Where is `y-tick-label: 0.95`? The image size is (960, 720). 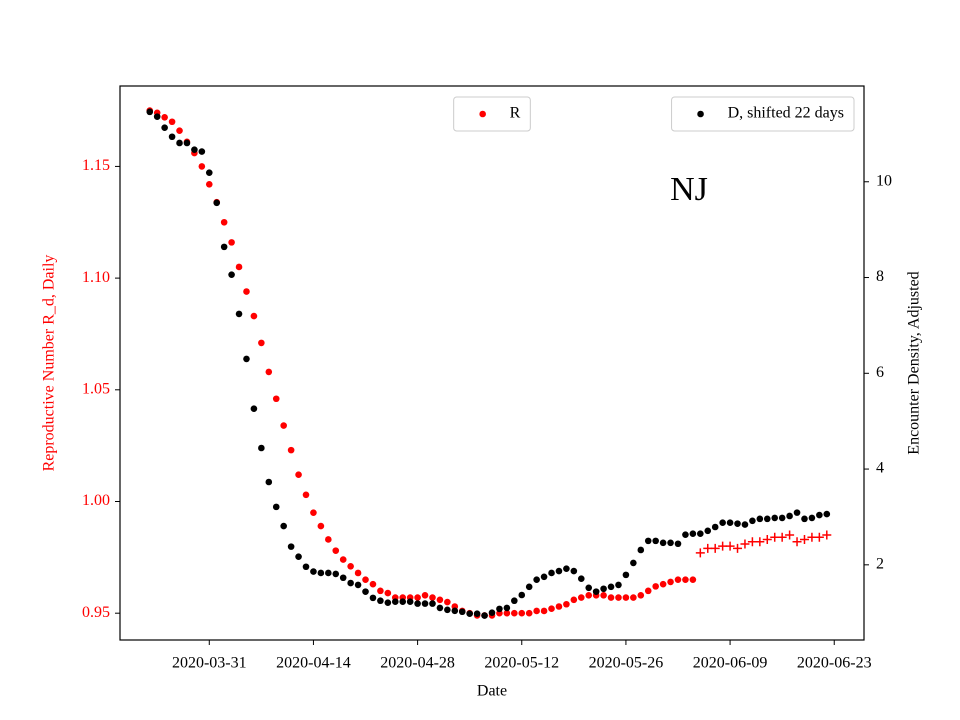
y-tick-label: 0.95 is located at coordinates (96, 612).